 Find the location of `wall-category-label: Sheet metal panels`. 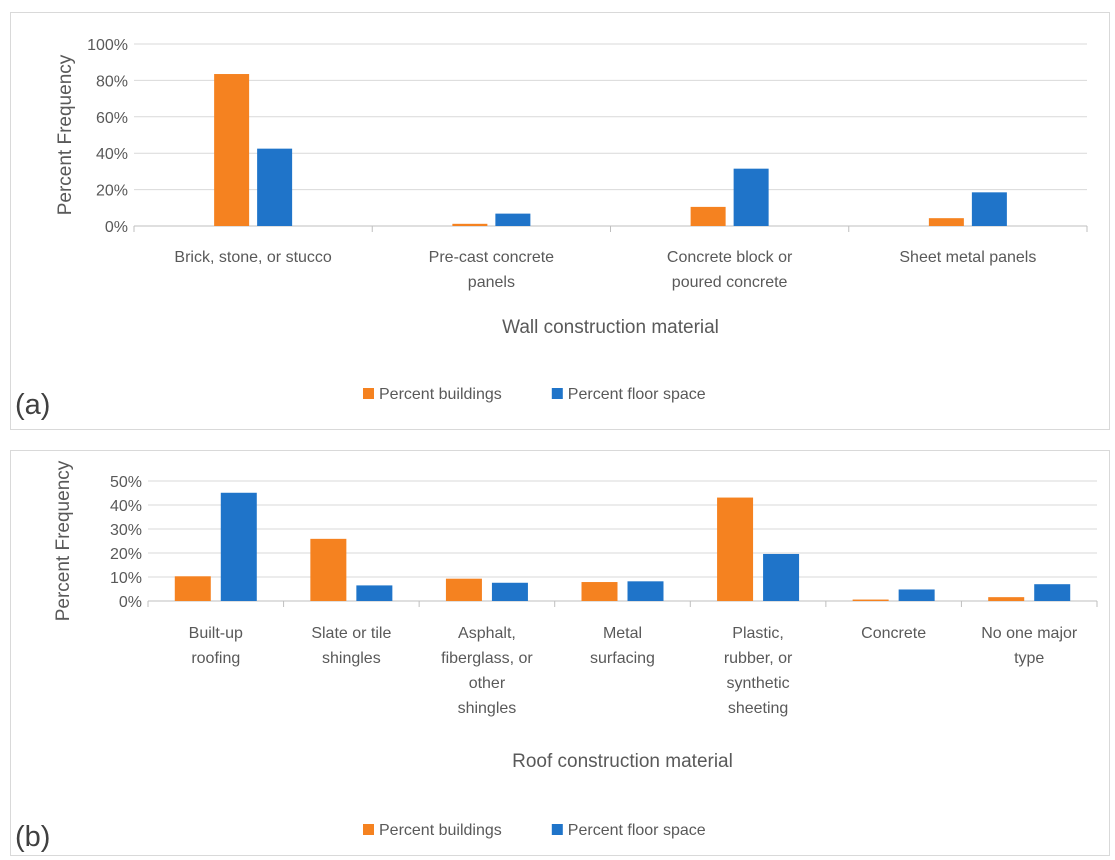

wall-category-label: Sheet metal panels is located at coordinates (967, 257).